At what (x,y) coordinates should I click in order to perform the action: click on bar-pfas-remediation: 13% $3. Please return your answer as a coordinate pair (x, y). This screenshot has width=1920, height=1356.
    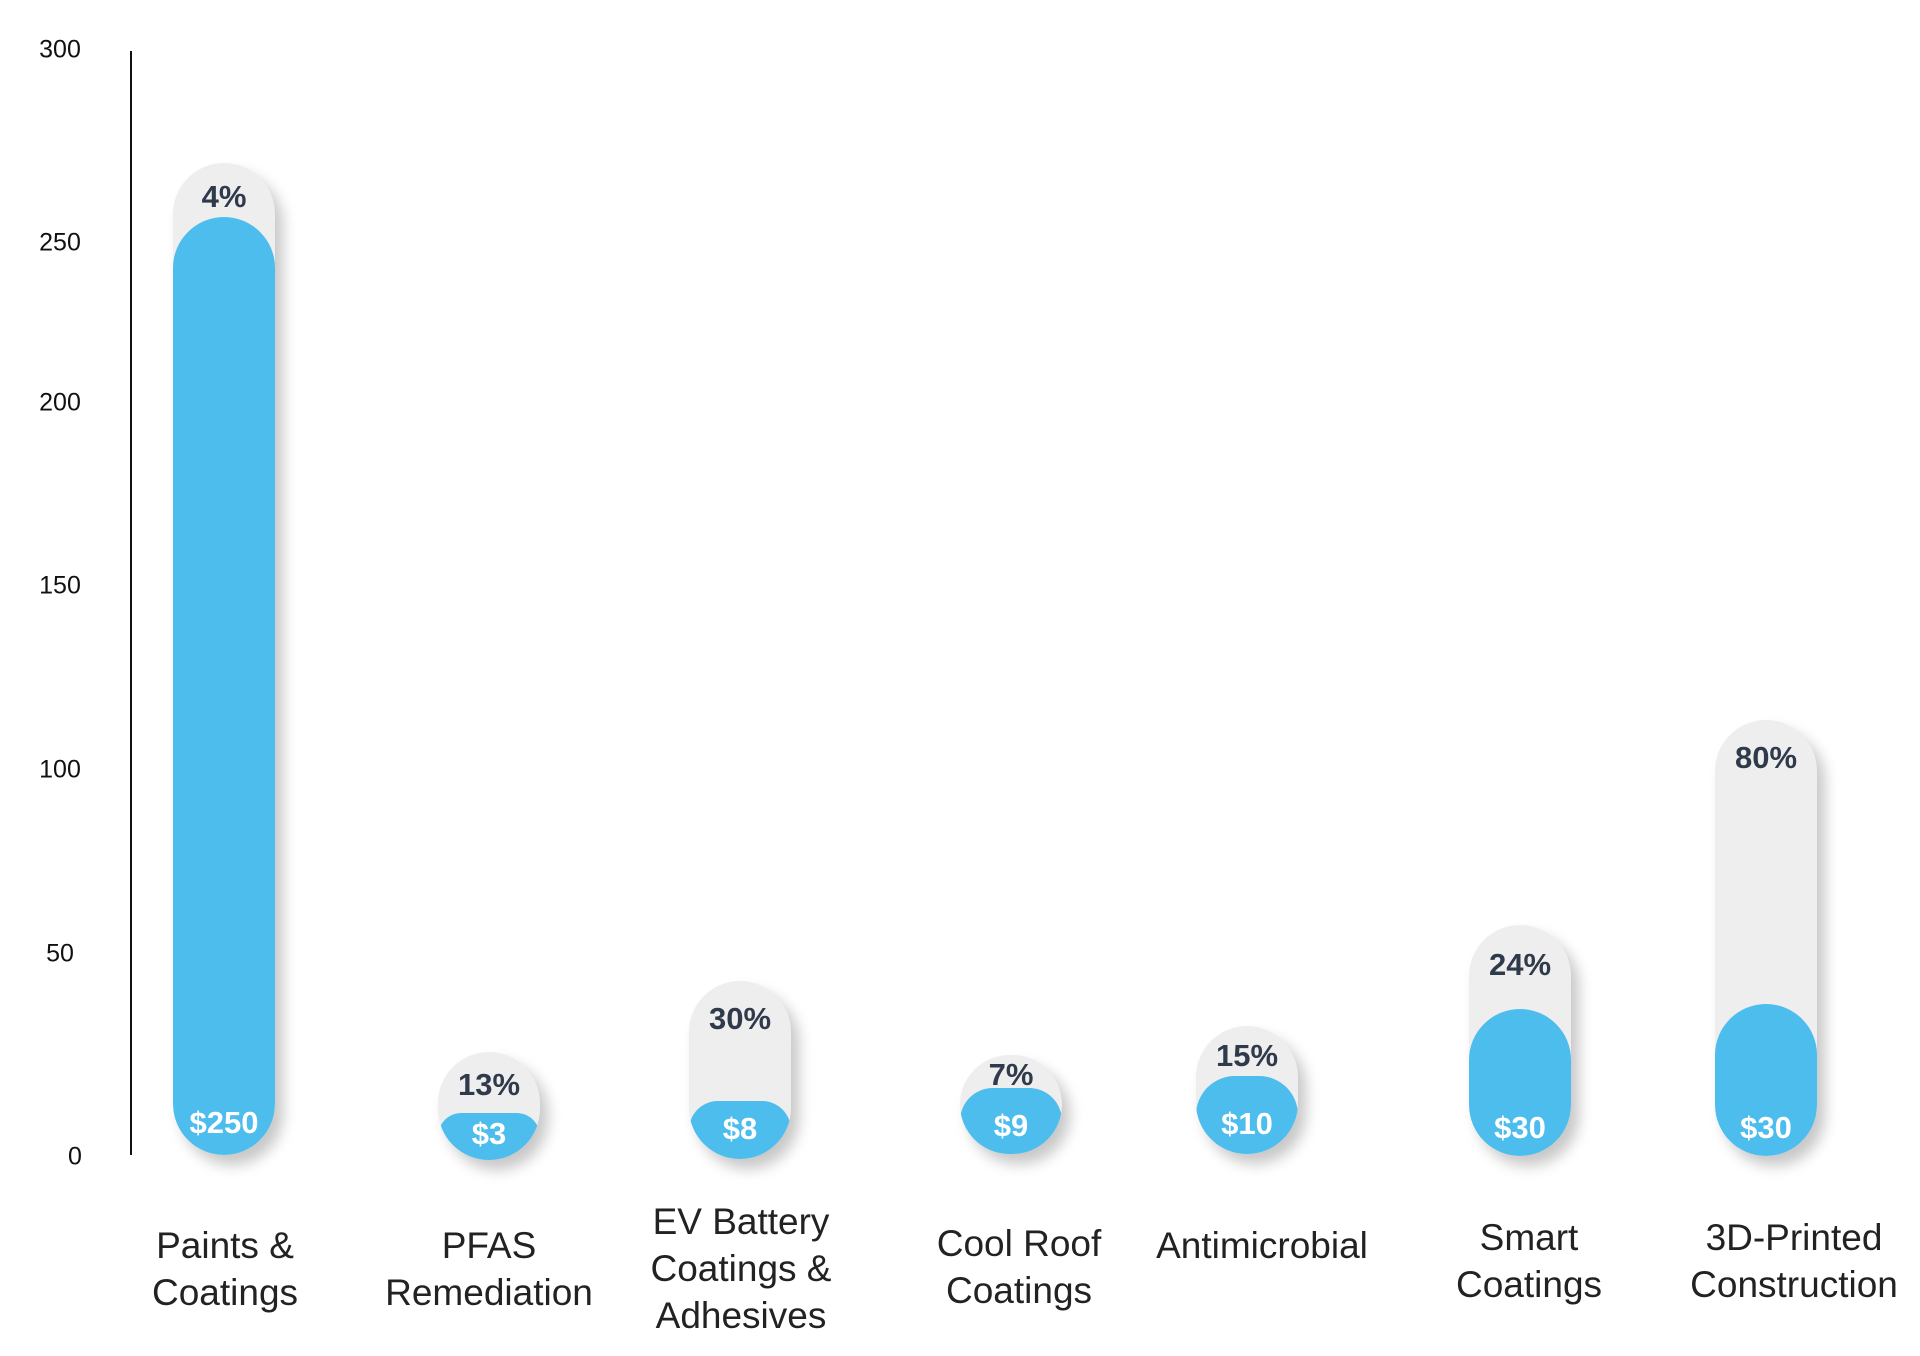
    Looking at the image, I should click on (489, 1106).